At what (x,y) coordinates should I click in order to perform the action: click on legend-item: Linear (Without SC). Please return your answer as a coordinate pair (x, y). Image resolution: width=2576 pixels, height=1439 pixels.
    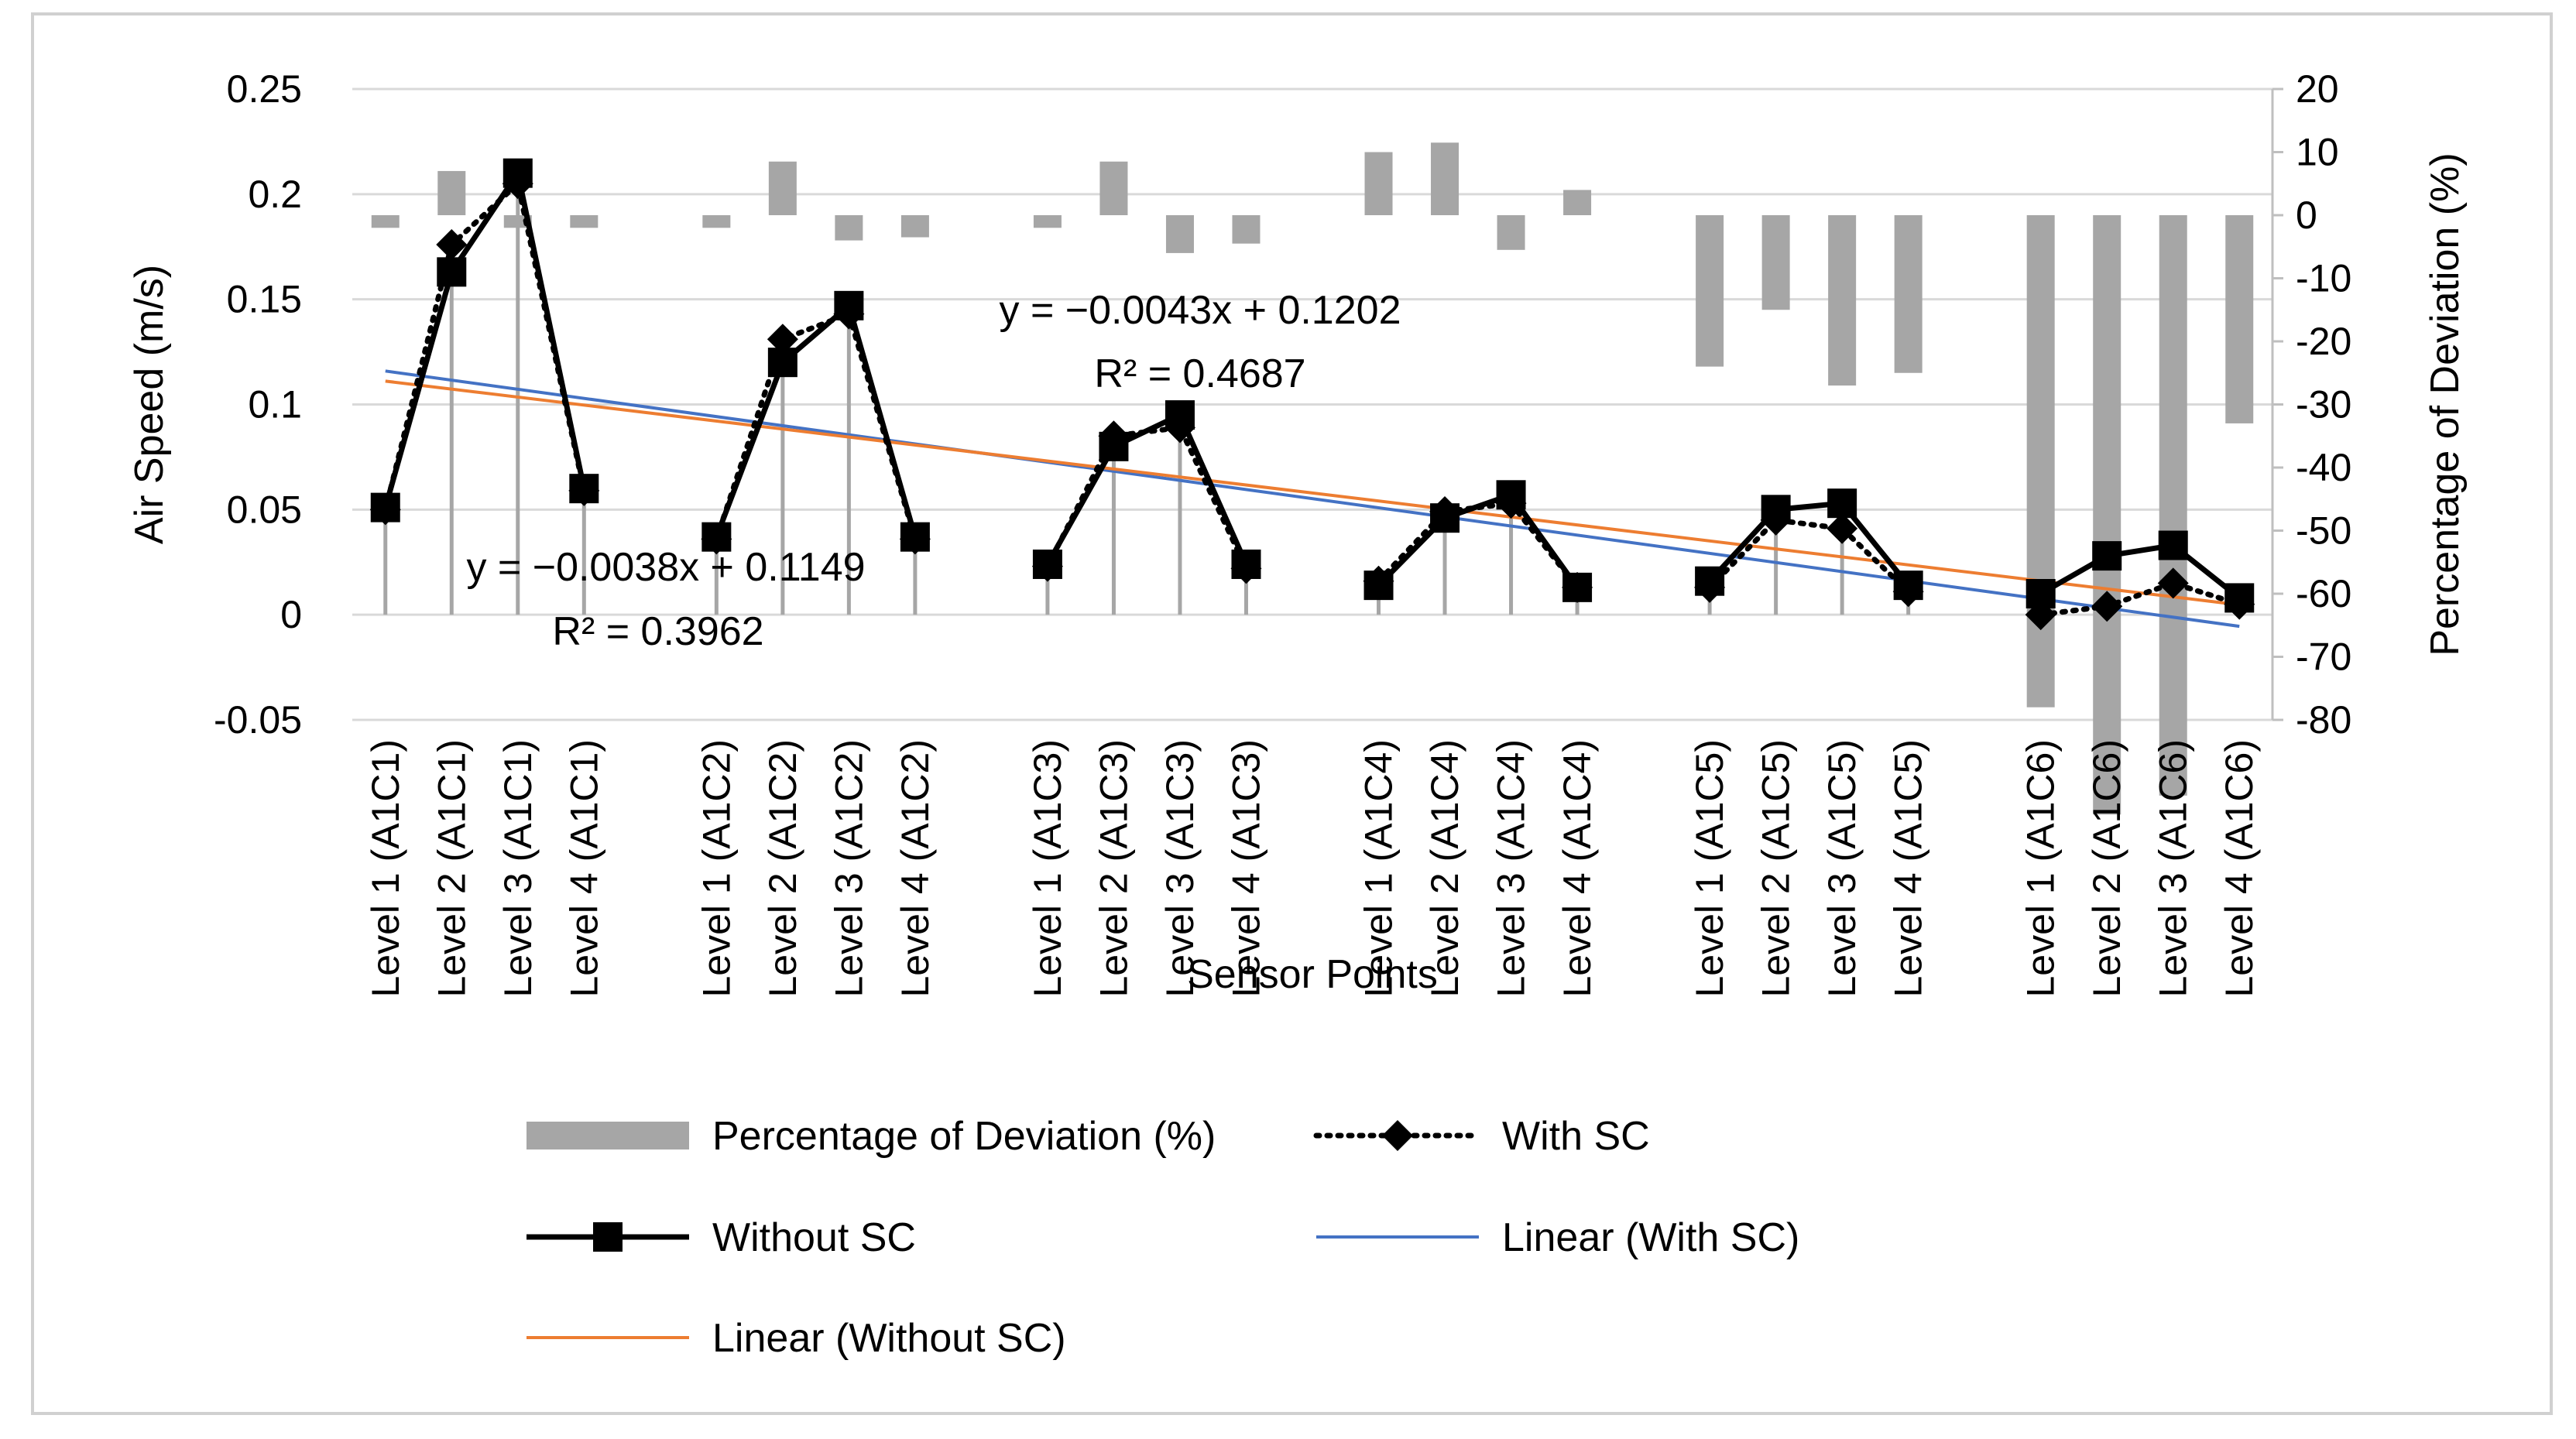
    Looking at the image, I should click on (796, 1338).